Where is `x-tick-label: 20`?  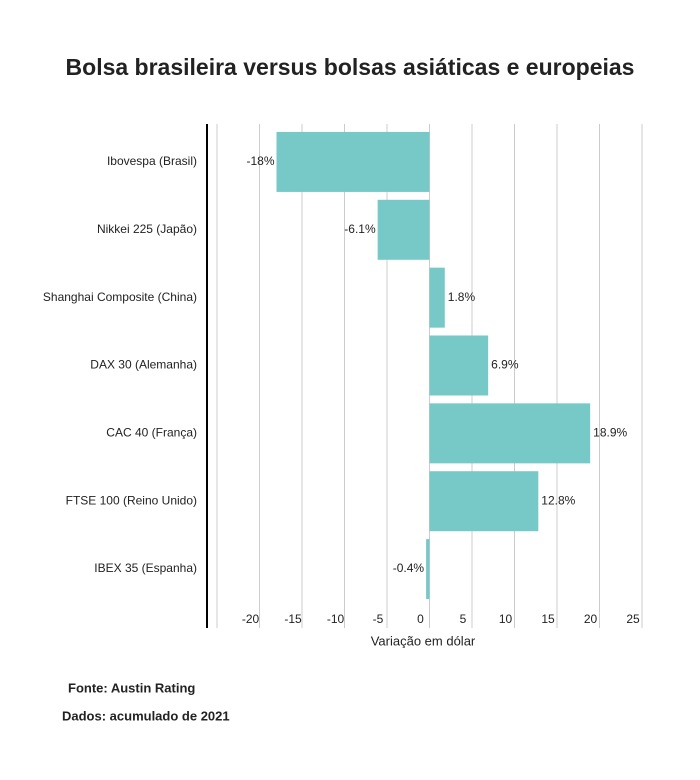 x-tick-label: 20 is located at coordinates (591, 619).